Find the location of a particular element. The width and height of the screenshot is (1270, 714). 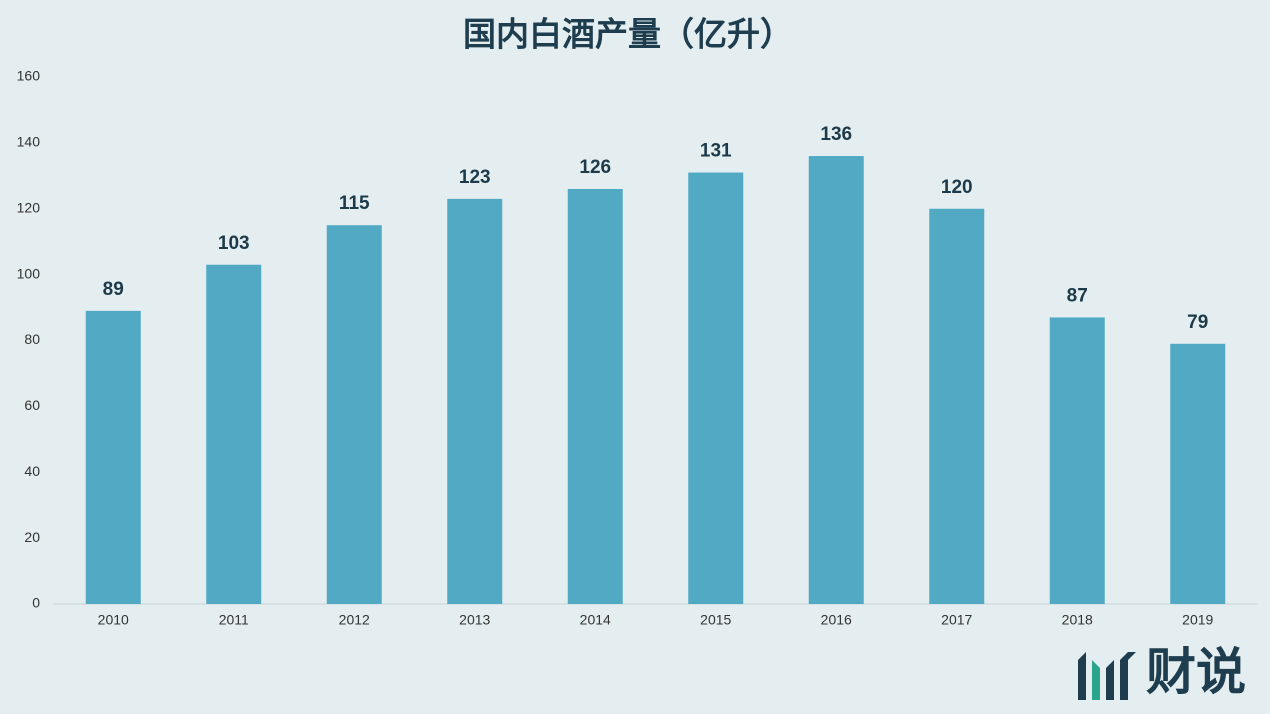

logo: 财说 is located at coordinates (1162, 672).